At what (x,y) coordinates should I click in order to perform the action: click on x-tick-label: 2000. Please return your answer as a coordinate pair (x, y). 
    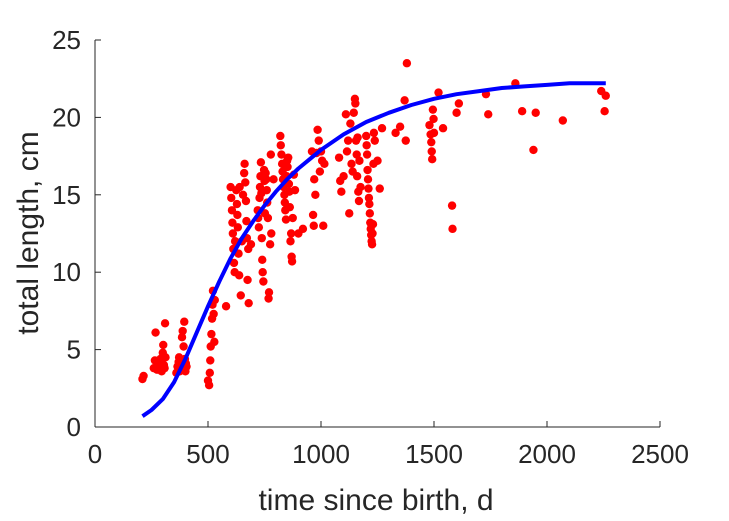
    Looking at the image, I should click on (547, 454).